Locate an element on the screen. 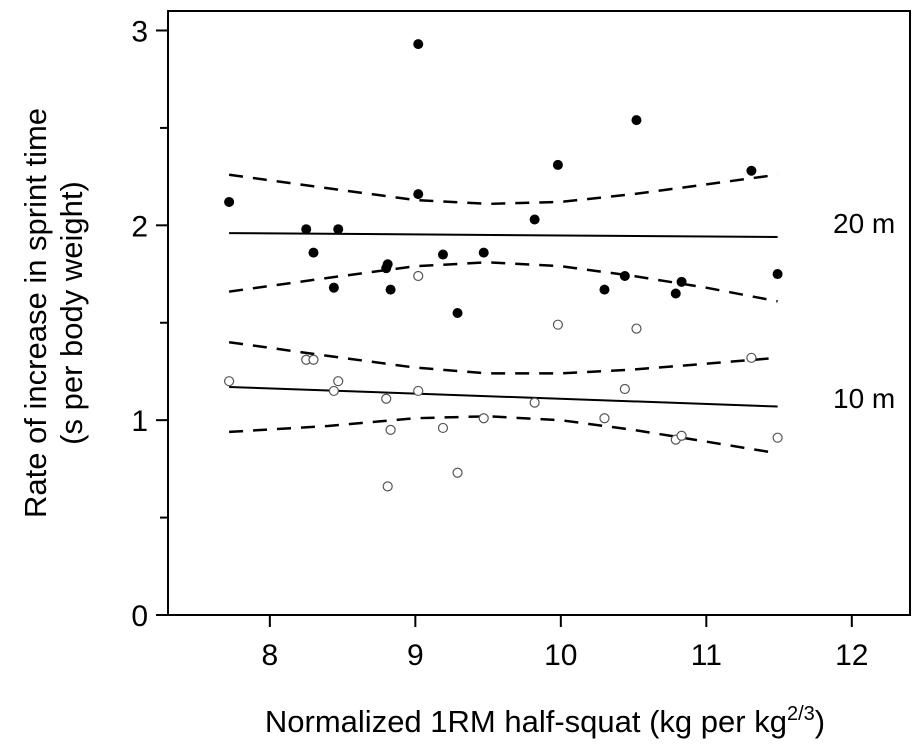 This screenshot has height=745, width=915. ci-upper-20m is located at coordinates (503, 189).